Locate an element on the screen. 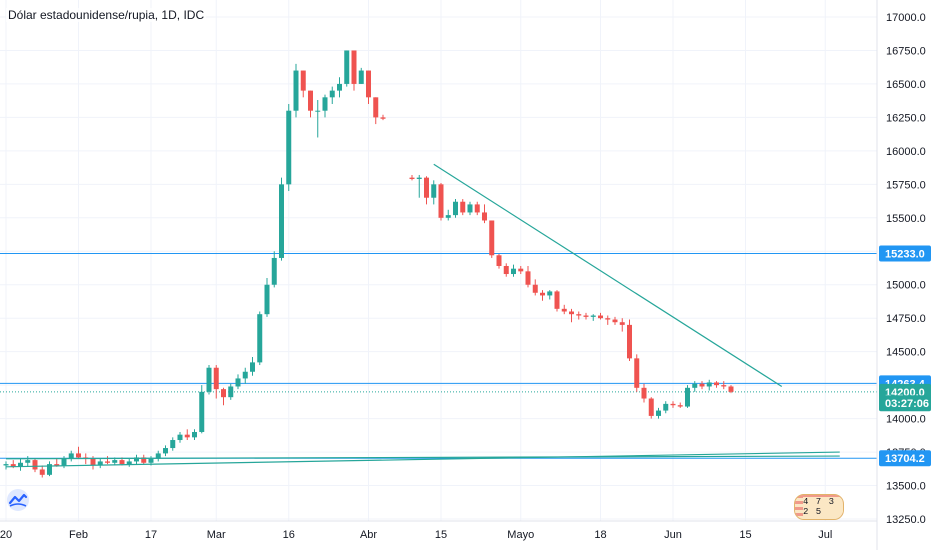  tradingview-logo-icon is located at coordinates (18, 500).